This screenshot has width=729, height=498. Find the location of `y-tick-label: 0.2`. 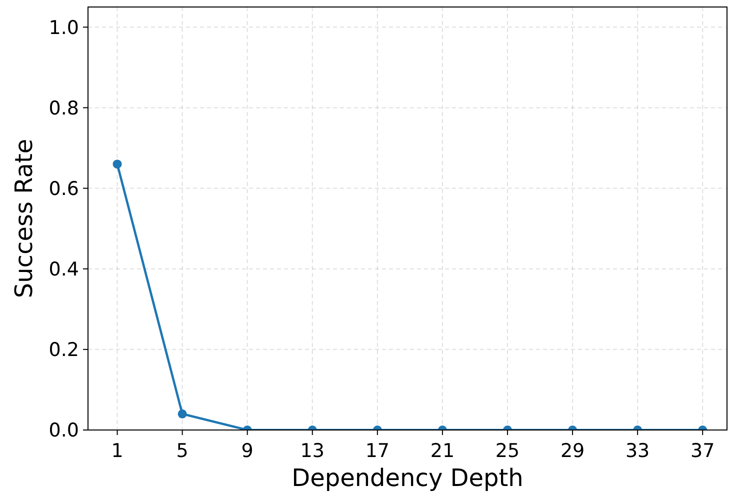

y-tick-label: 0.2 is located at coordinates (63, 350).